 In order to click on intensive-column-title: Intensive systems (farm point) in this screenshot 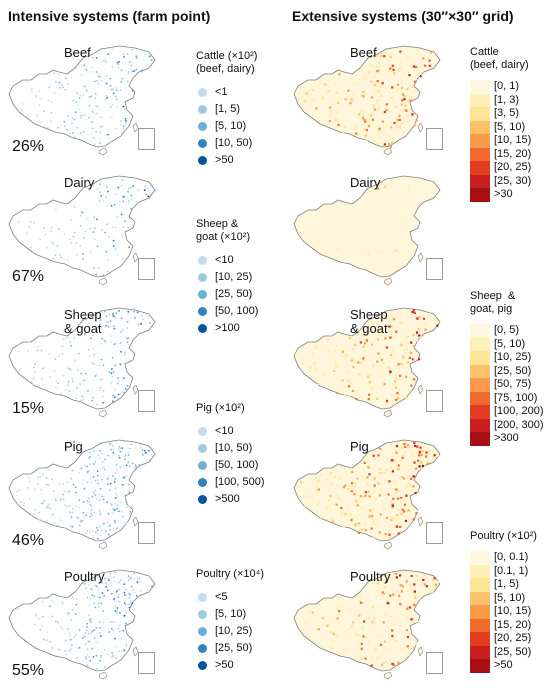, I will do `click(109, 16)`.